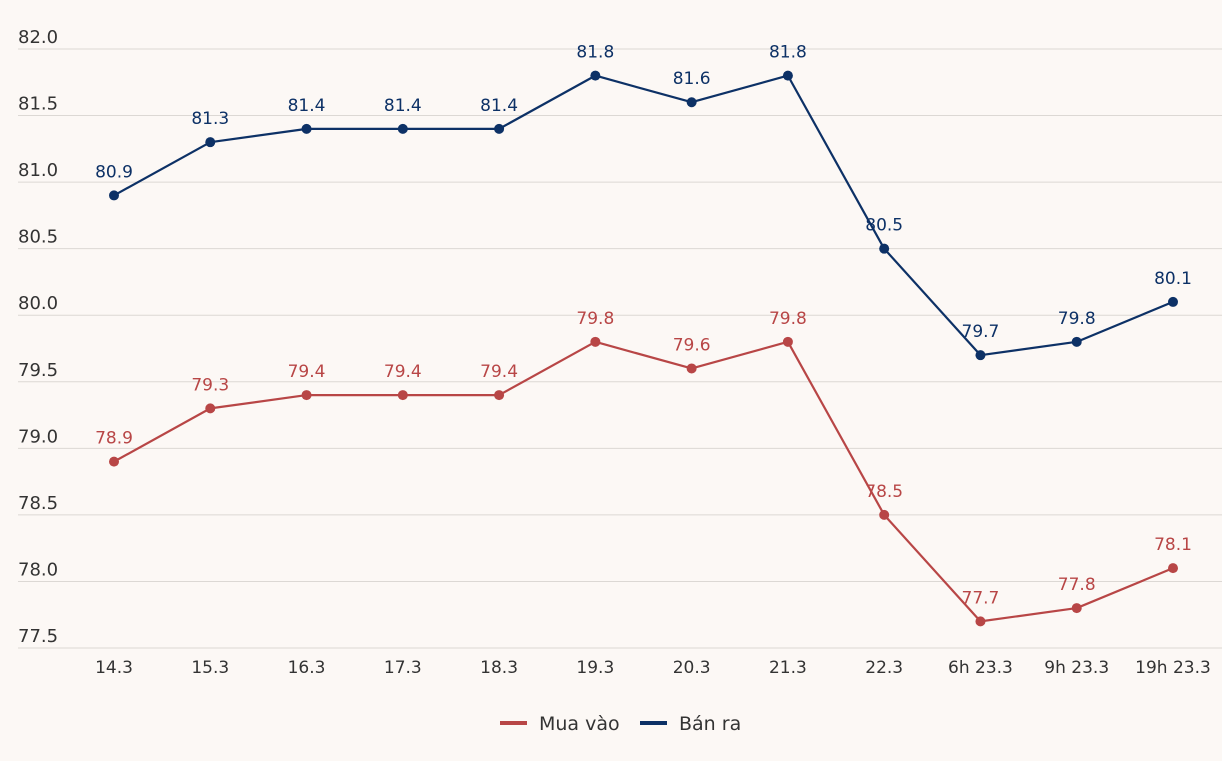 The image size is (1222, 761). What do you see at coordinates (38, 503) in the screenshot?
I see `y-tick-label: 78.5` at bounding box center [38, 503].